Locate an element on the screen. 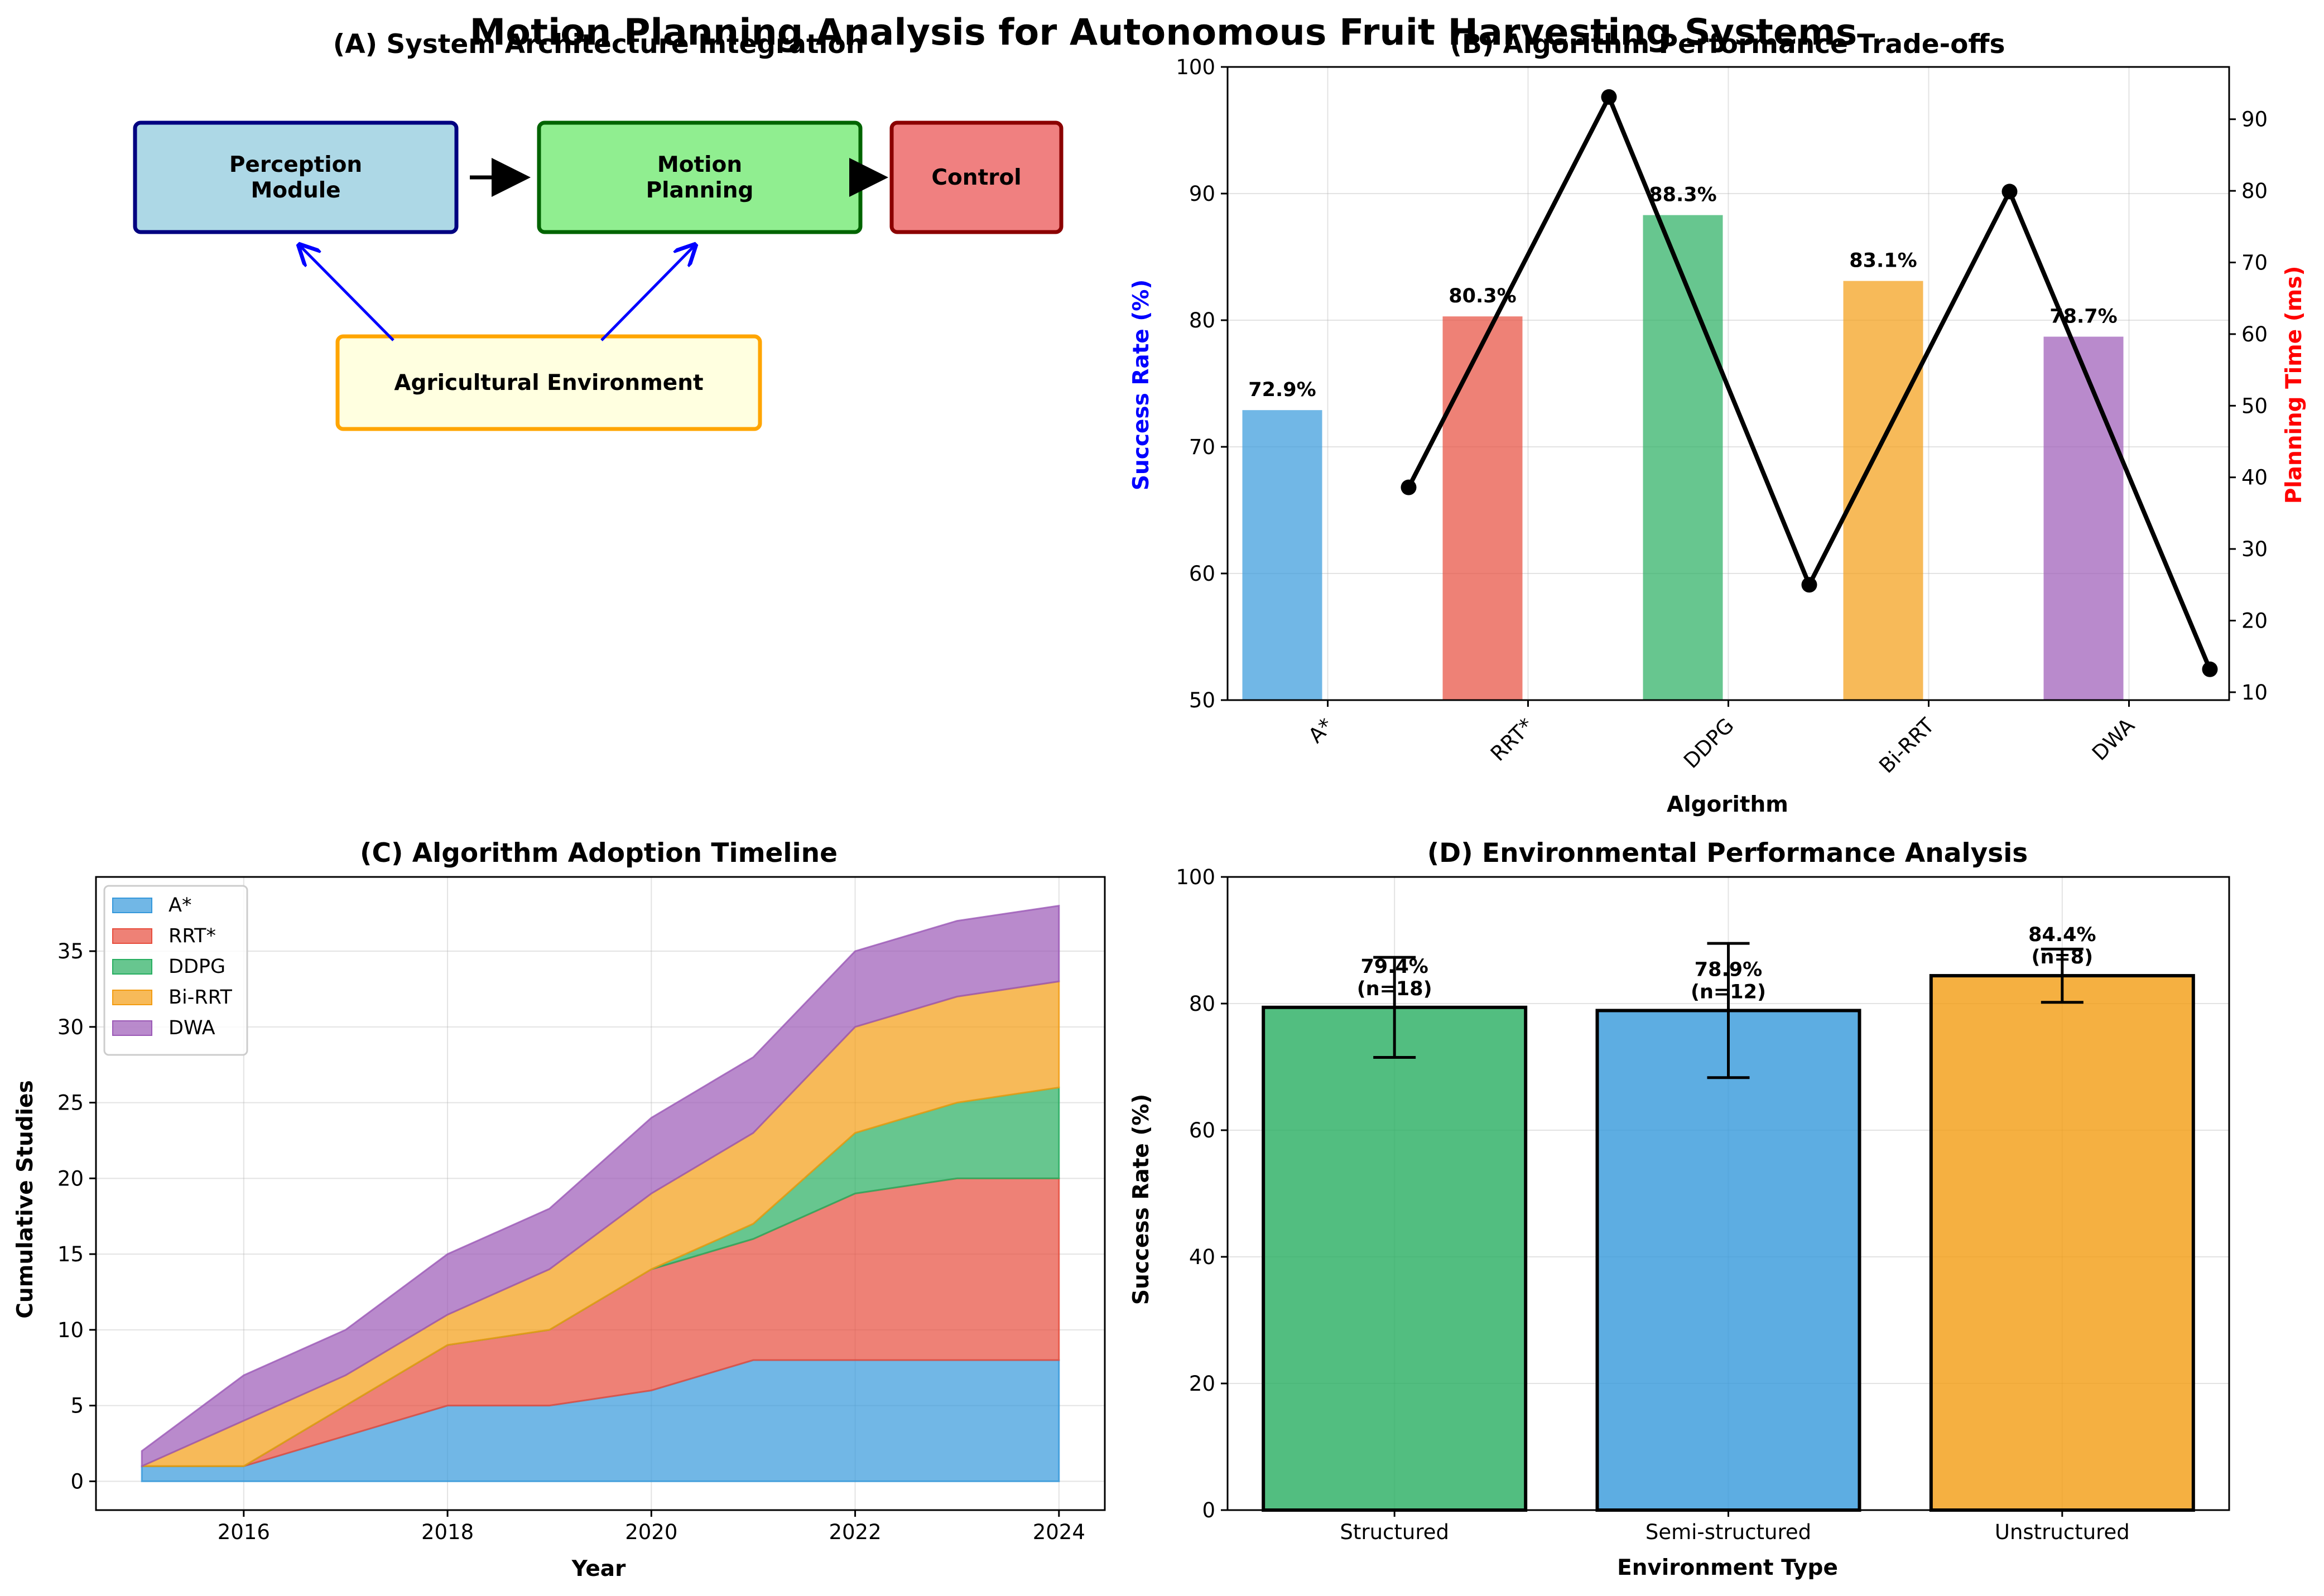 Image resolution: width=2324 pixels, height=1596 pixels. xtick-label: RRT* is located at coordinates (1512, 739).